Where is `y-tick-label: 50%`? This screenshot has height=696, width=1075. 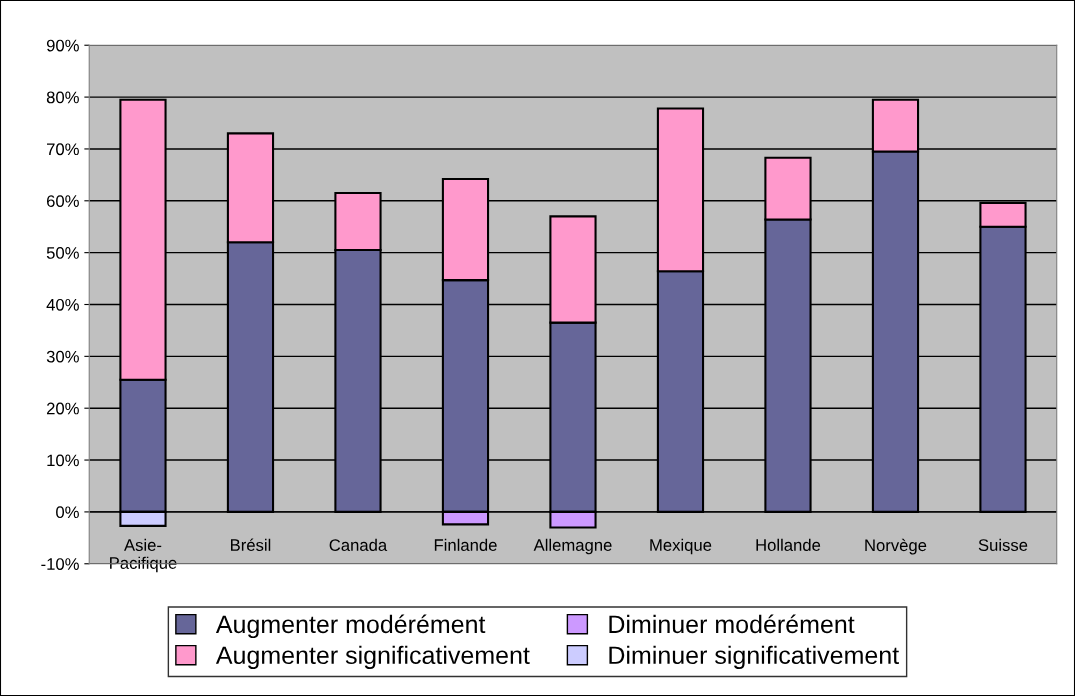
y-tick-label: 50% is located at coordinates (62, 253).